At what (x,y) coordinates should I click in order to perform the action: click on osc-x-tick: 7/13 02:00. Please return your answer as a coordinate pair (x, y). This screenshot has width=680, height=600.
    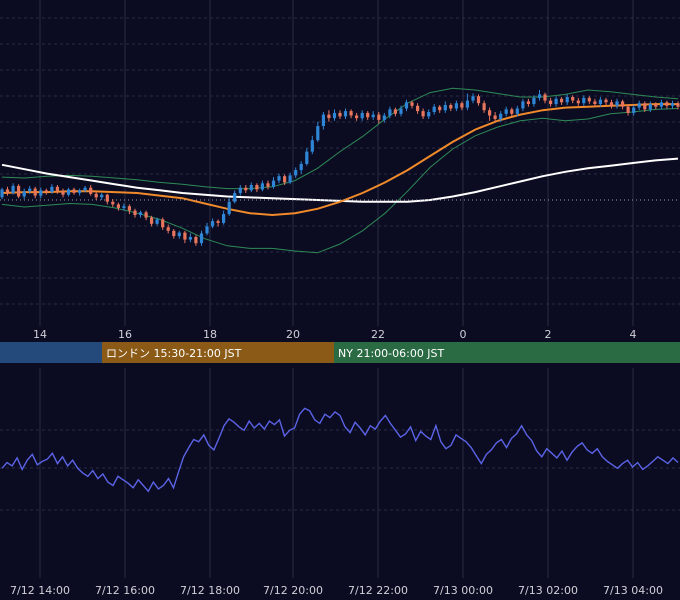
    Looking at the image, I should click on (548, 590).